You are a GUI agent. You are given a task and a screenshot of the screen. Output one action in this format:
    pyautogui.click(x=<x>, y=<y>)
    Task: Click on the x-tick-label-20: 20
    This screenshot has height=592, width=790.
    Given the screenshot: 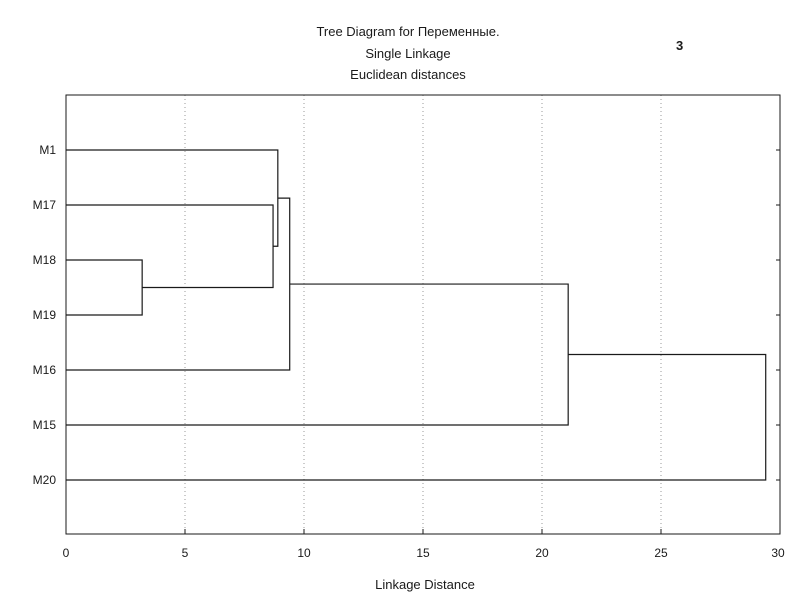 What is the action you would take?
    pyautogui.click(x=542, y=553)
    